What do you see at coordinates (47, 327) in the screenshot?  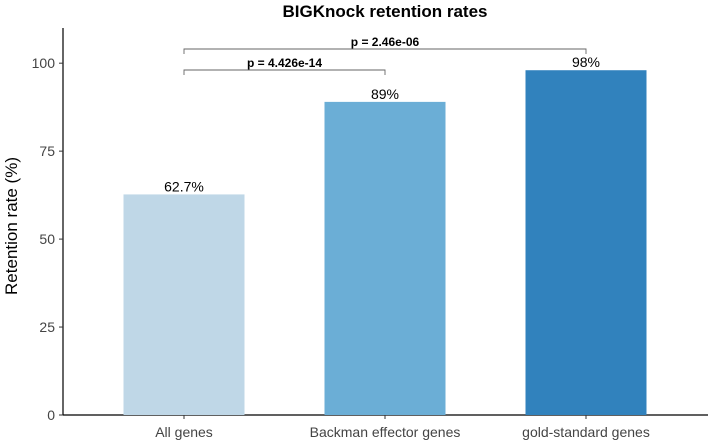 I see `y-tick-label-25: 25` at bounding box center [47, 327].